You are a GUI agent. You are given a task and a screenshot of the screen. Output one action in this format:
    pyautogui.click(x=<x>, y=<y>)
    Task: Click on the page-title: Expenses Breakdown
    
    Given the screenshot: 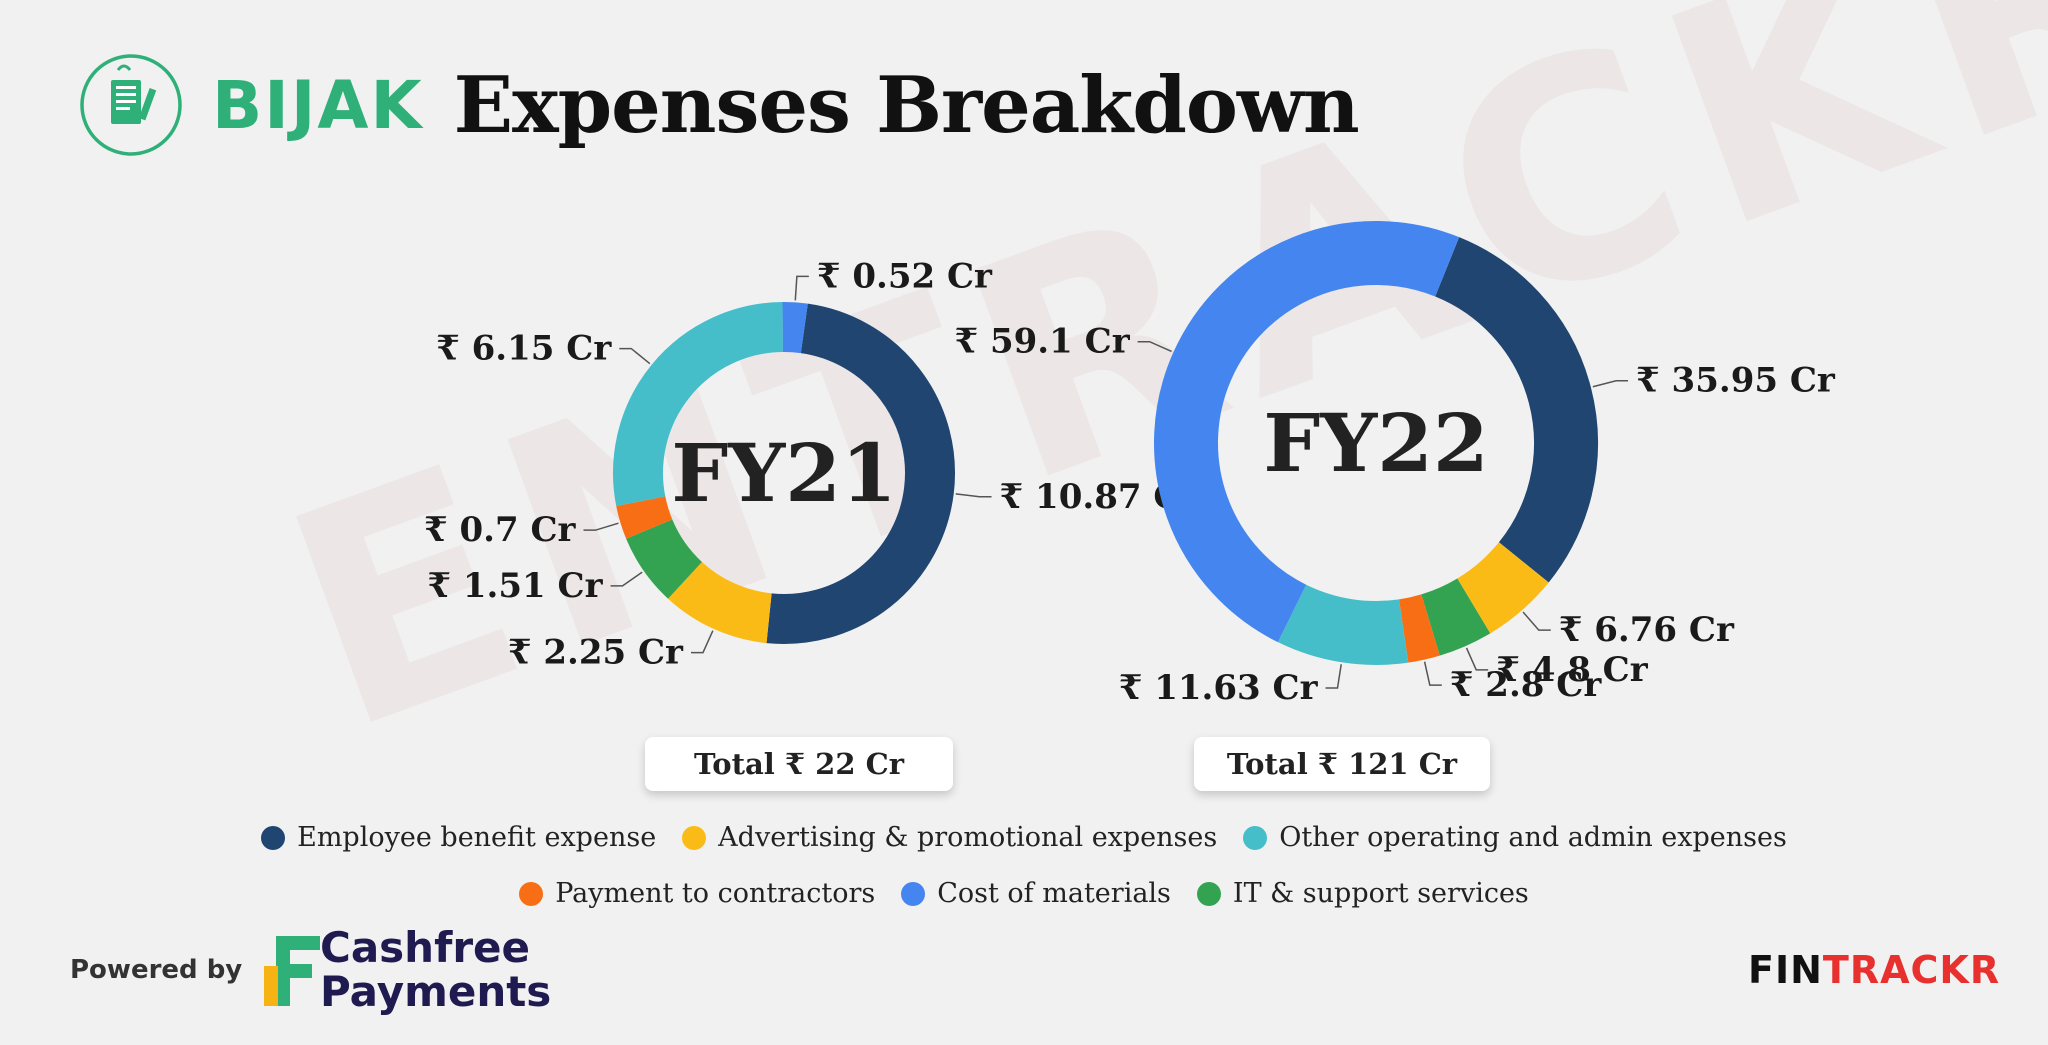 What is the action you would take?
    pyautogui.click(x=906, y=105)
    